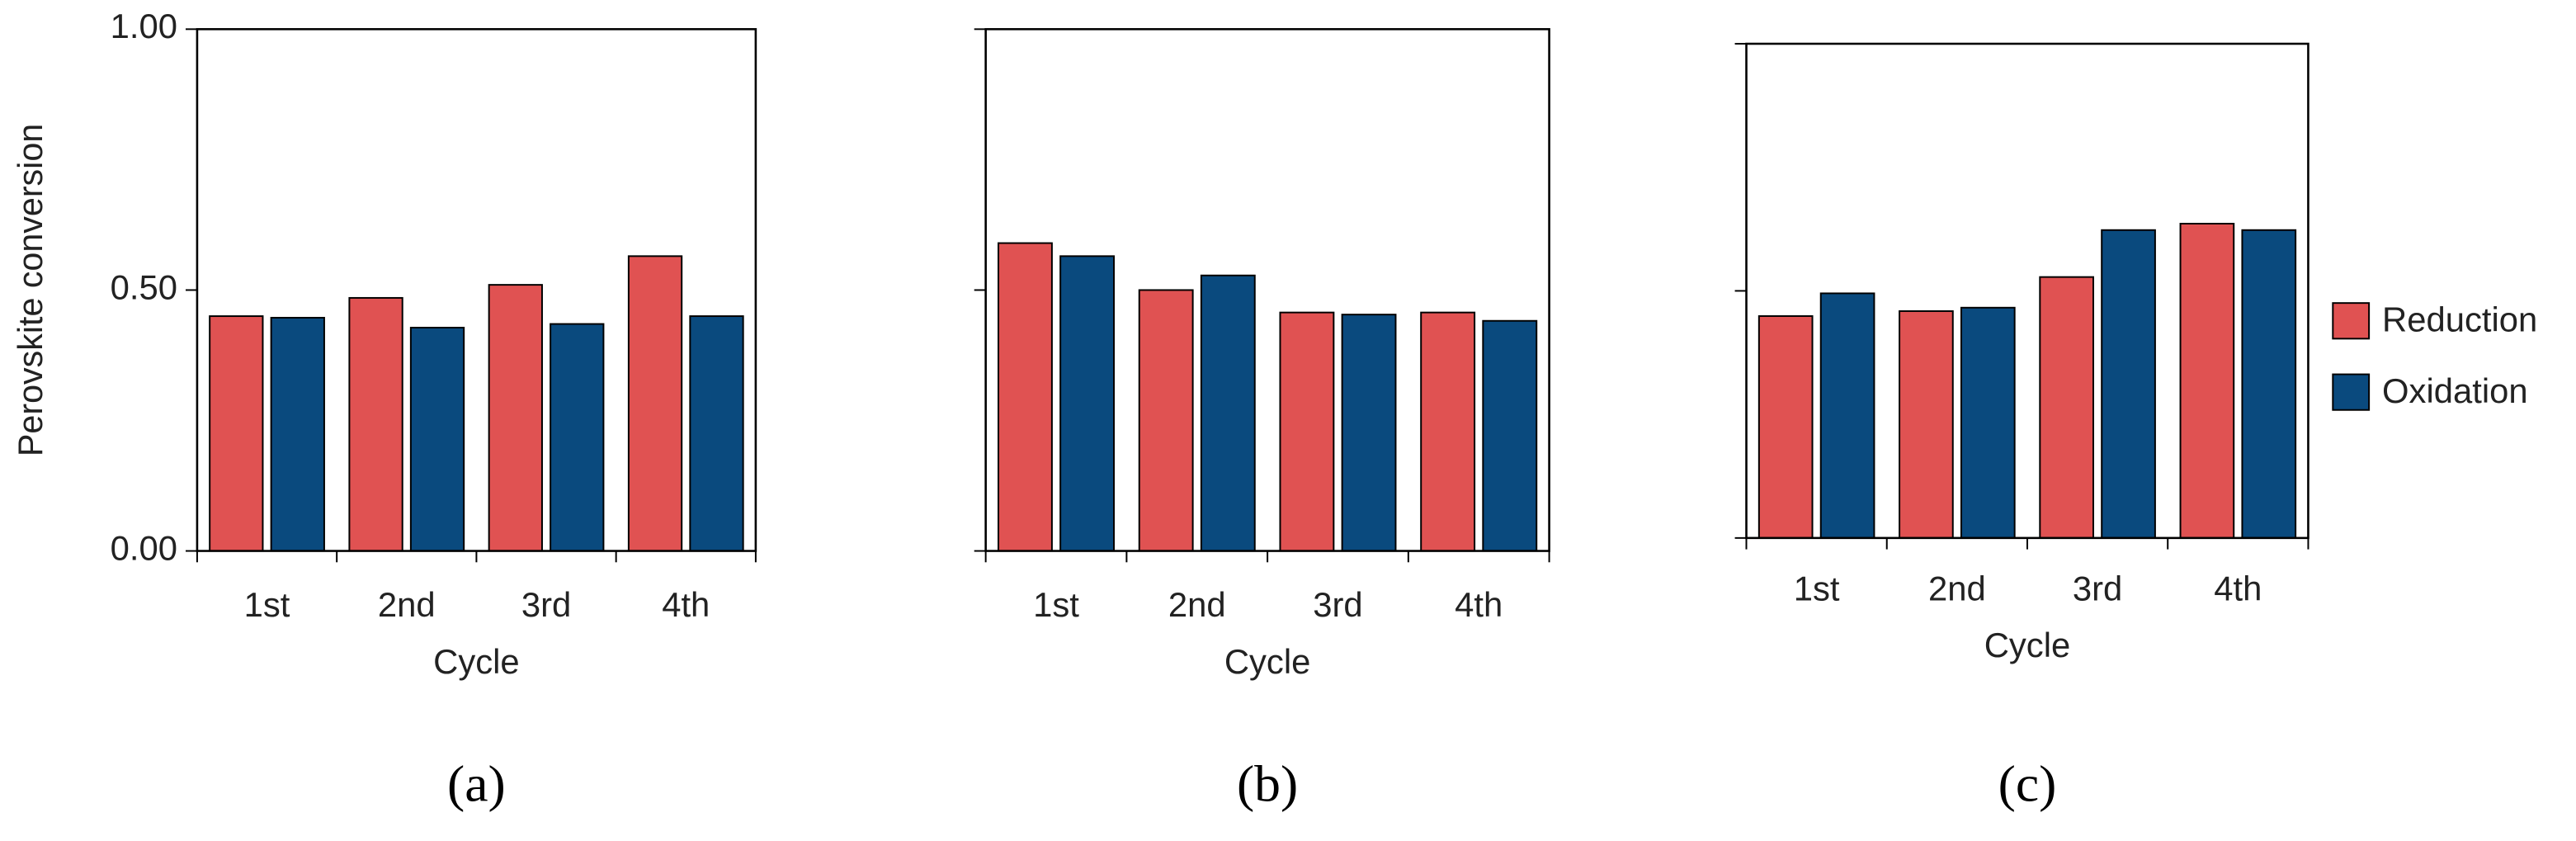  What do you see at coordinates (30, 290) in the screenshot?
I see `y-axis-label: Perovskite conversion` at bounding box center [30, 290].